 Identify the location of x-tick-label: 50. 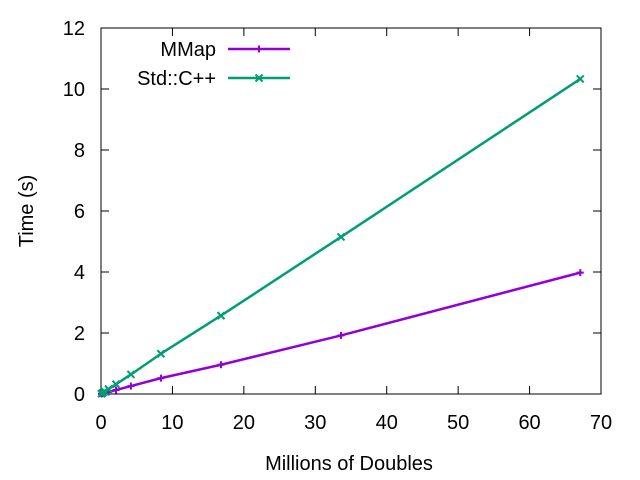
(458, 423).